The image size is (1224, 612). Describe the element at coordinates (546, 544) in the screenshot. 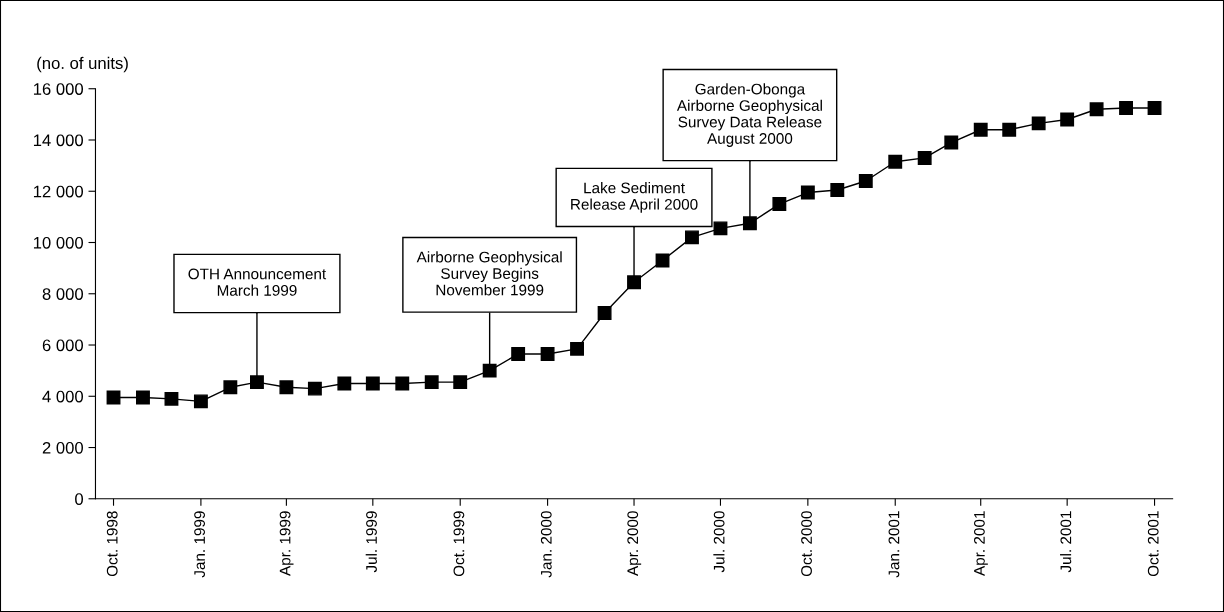

I see `x-tick-label: Jan. 2000` at that location.